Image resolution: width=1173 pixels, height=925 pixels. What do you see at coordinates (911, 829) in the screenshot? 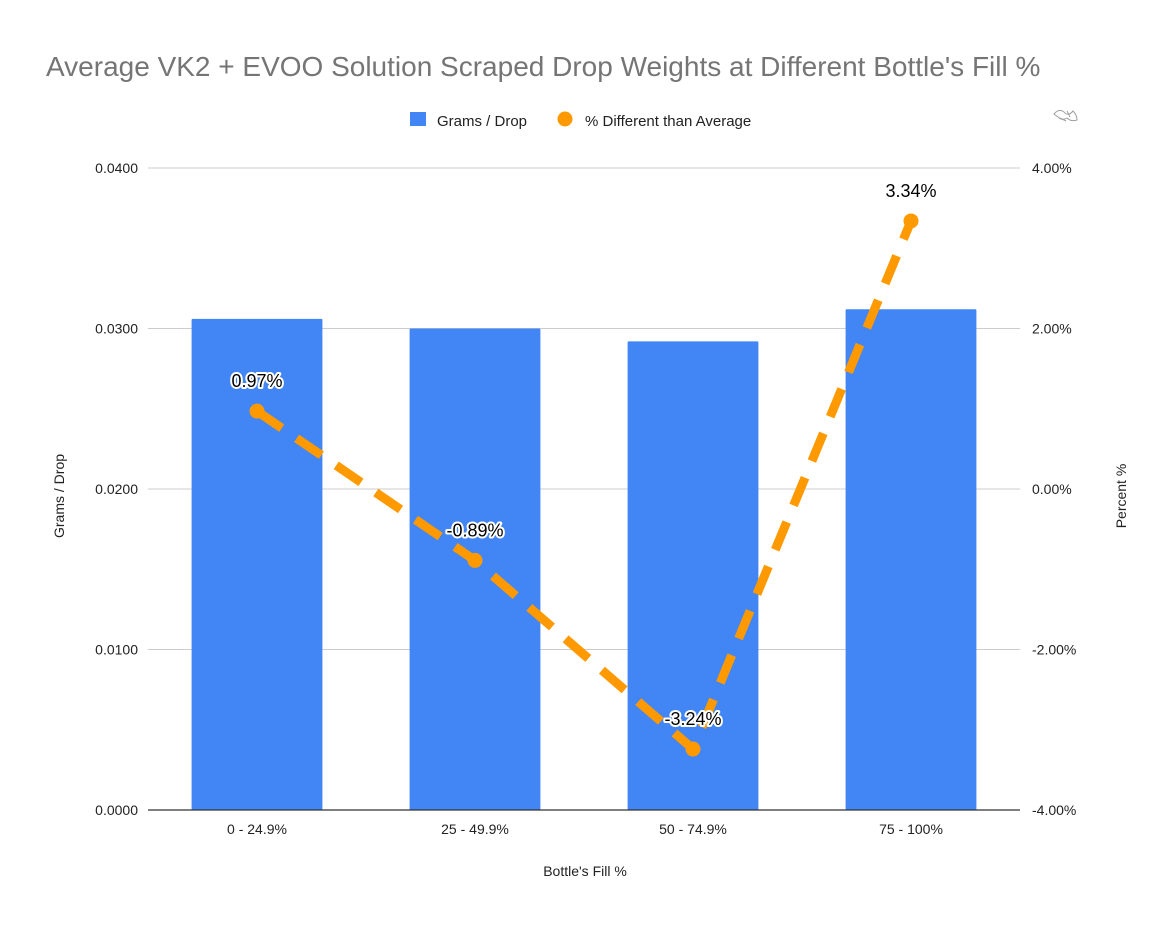
I see `x-tick-label: 75 - 100%` at bounding box center [911, 829].